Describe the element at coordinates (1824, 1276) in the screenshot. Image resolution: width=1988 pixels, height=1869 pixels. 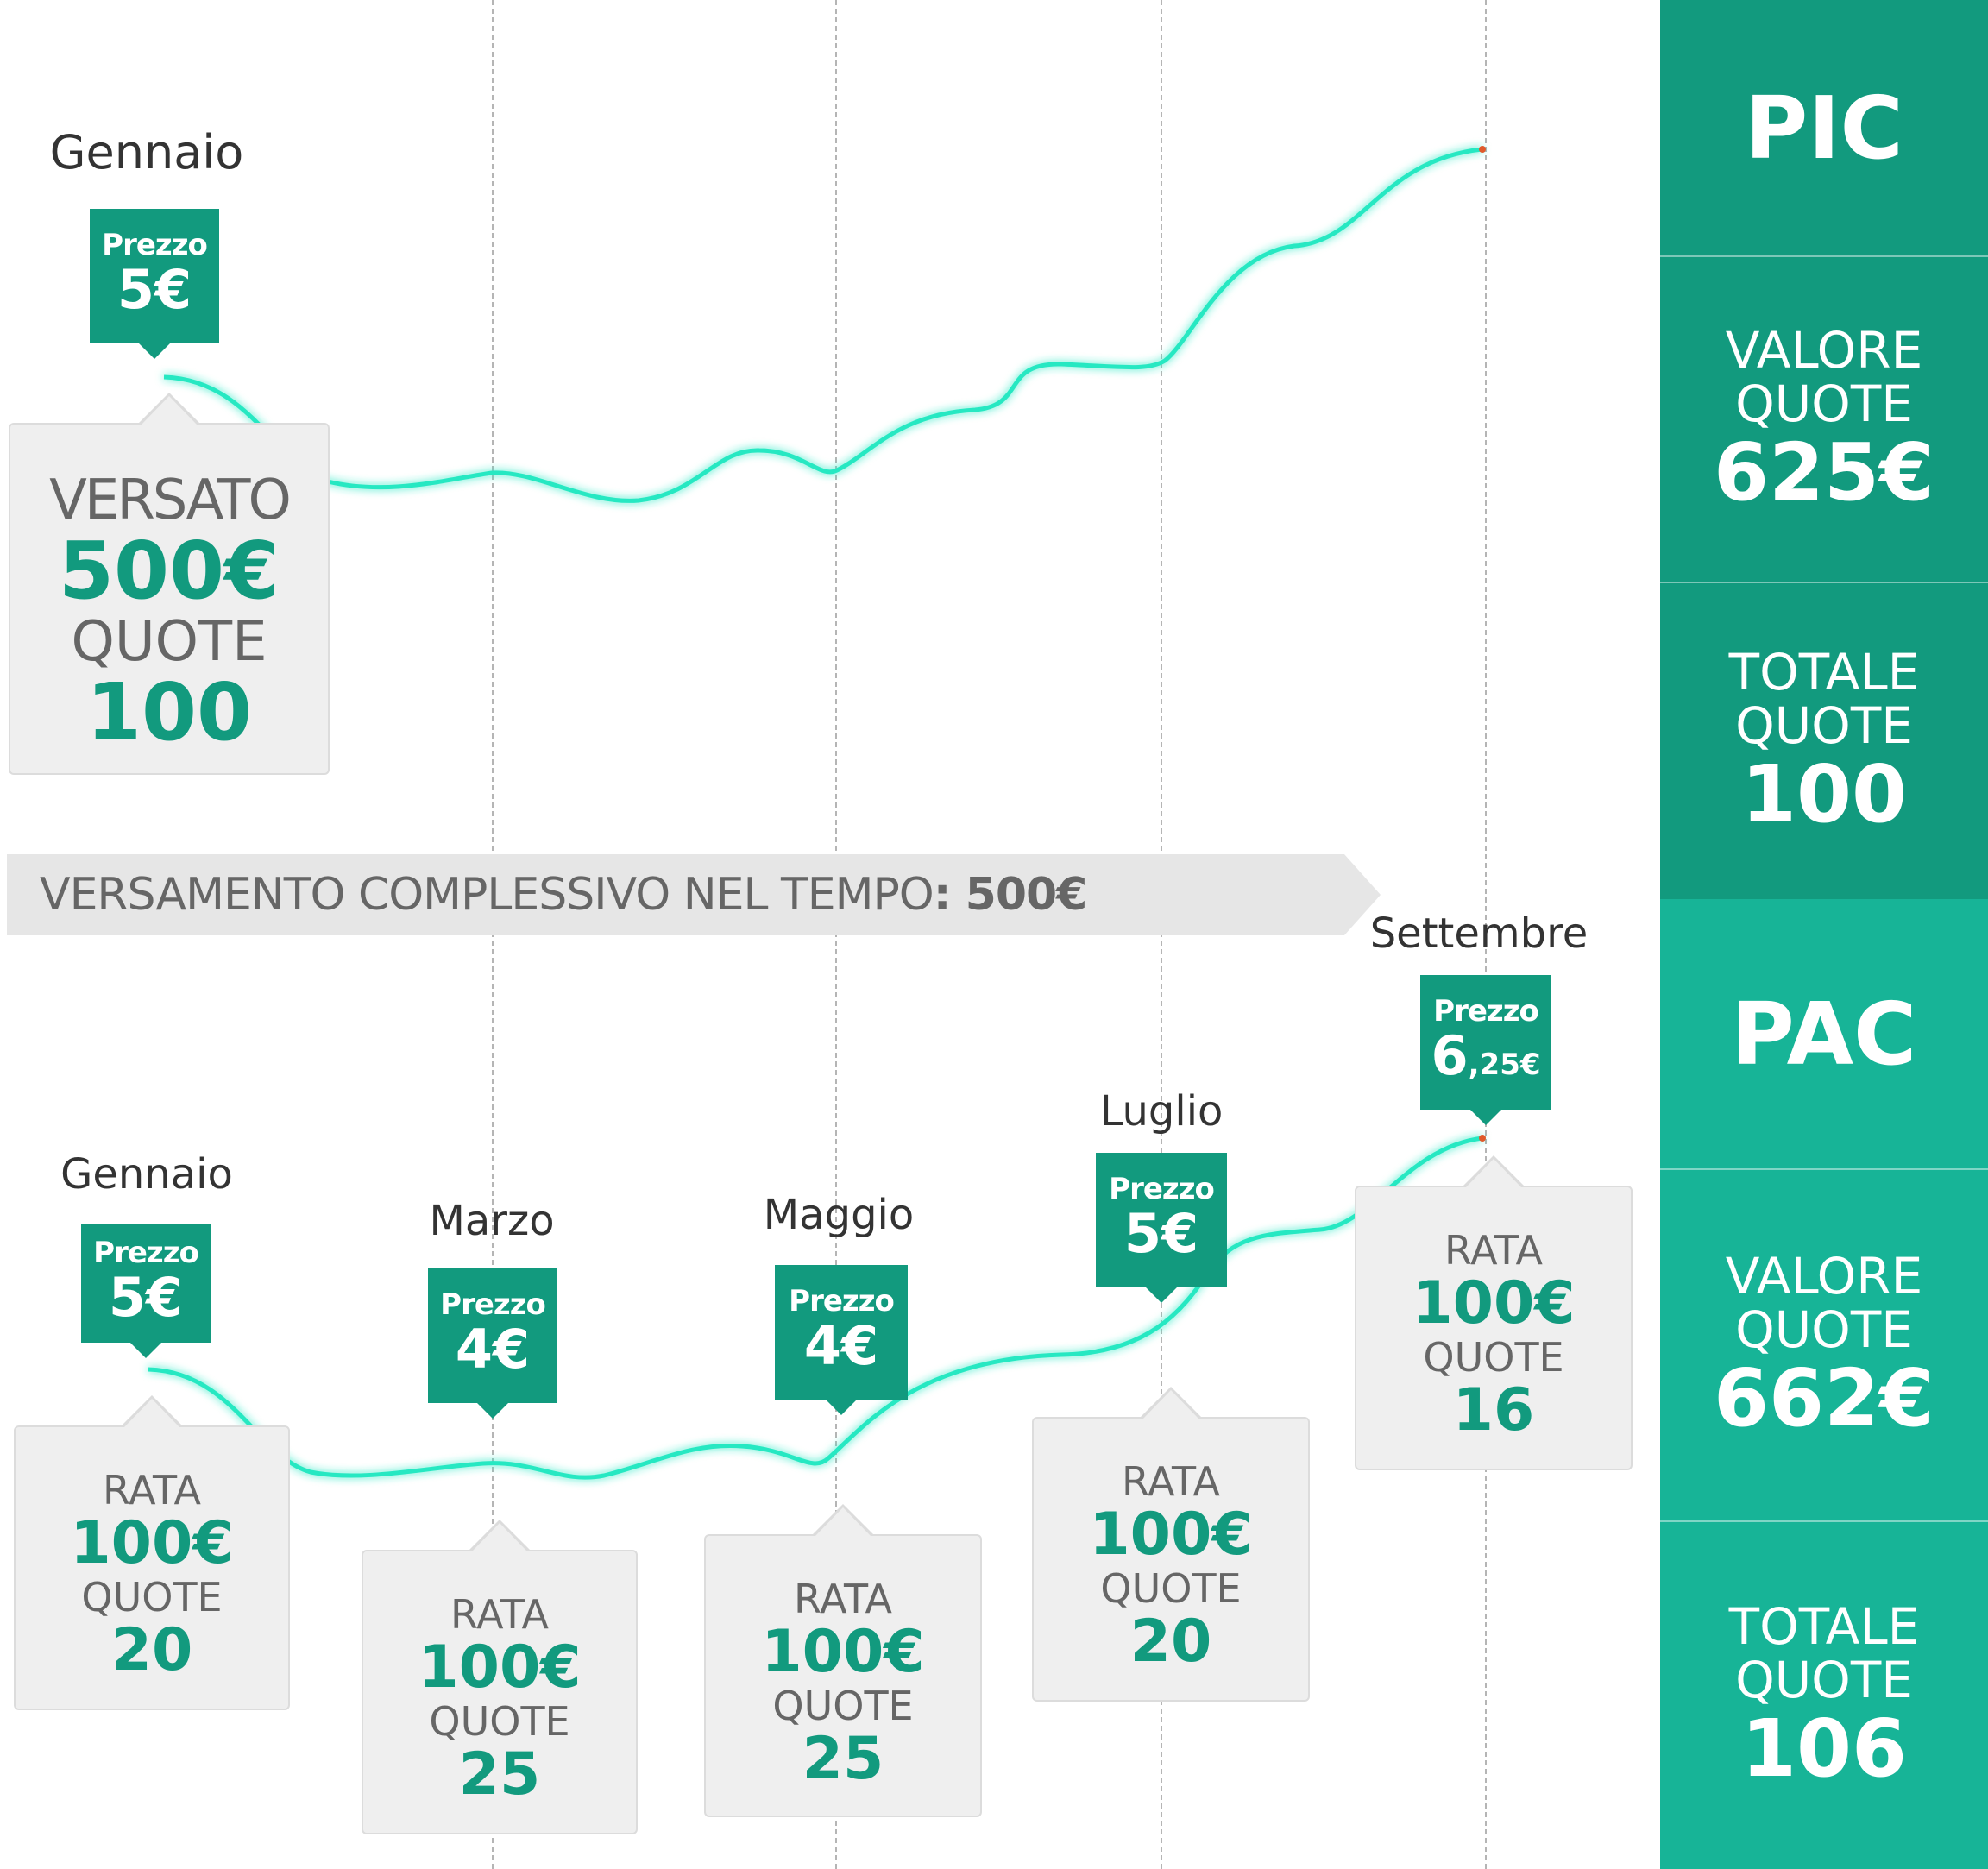
I see `pac-valore-label-1: VALORE` at that location.